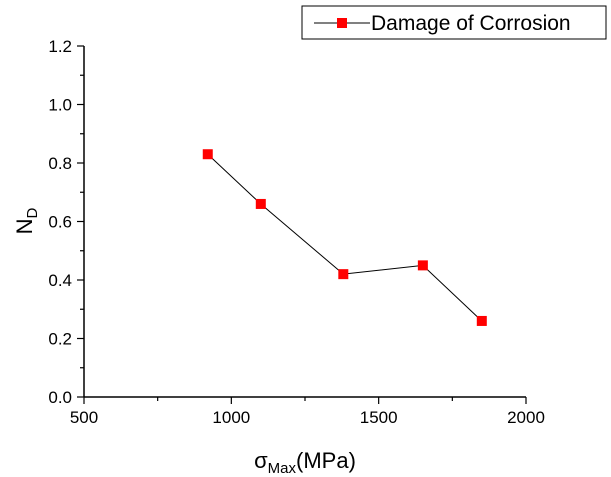  Describe the element at coordinates (282, 468) in the screenshot. I see `x-axis-title-sub: Max` at that location.